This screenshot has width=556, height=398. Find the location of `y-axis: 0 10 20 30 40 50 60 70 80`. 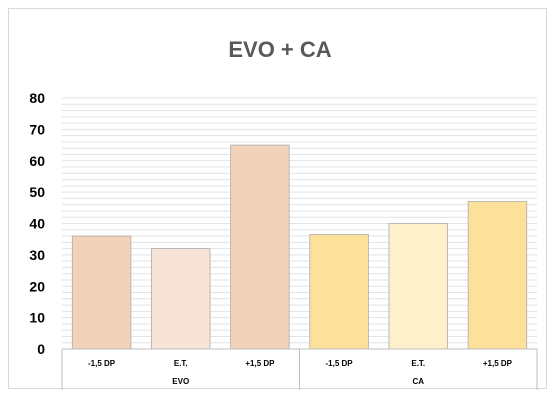

y-axis: 0 10 20 30 40 50 60 70 80 is located at coordinates (37, 223).